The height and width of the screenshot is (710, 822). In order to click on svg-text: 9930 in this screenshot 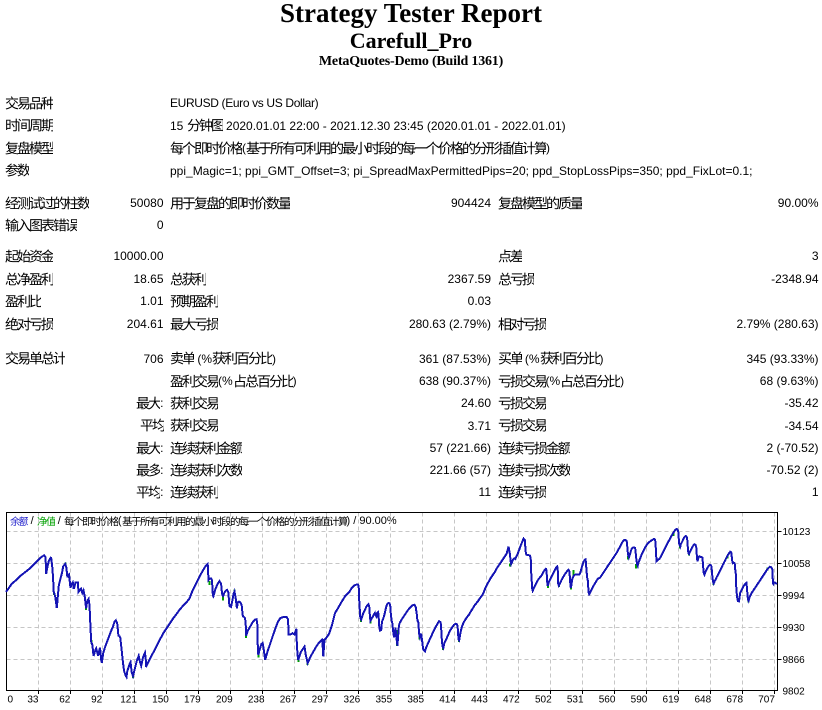, I will do `click(794, 628)`.